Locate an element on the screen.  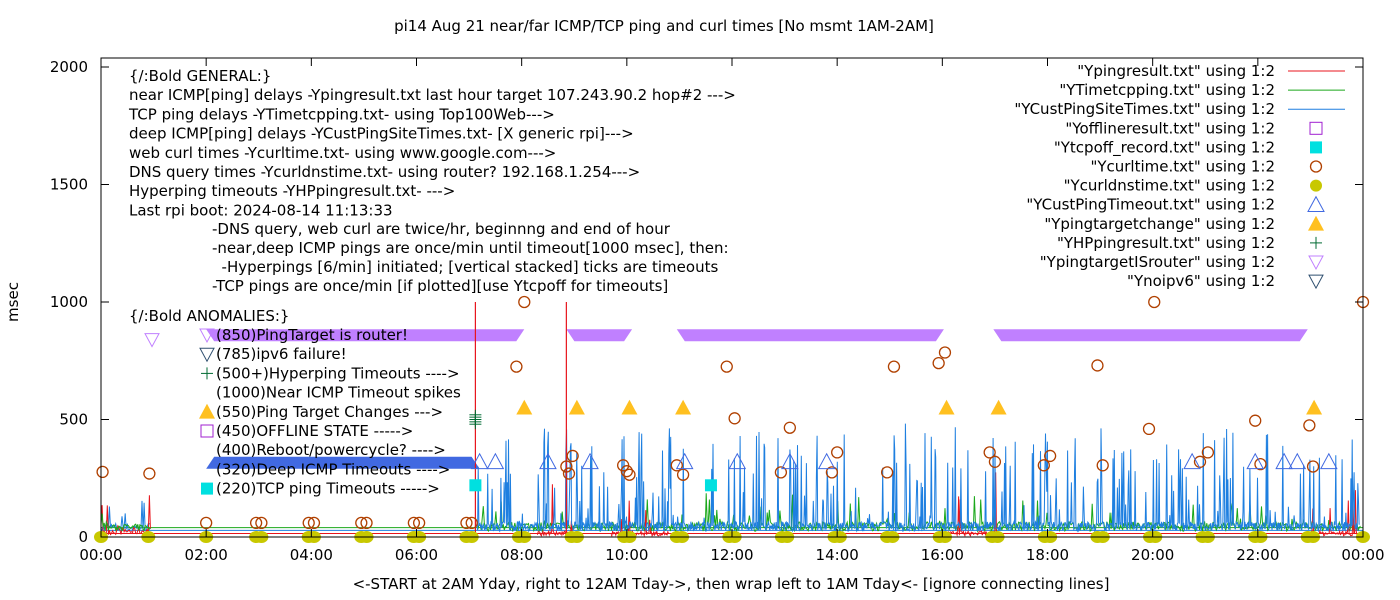
legend-label: "YpingtargetISrouter" using 1:2 is located at coordinates (1157, 262).